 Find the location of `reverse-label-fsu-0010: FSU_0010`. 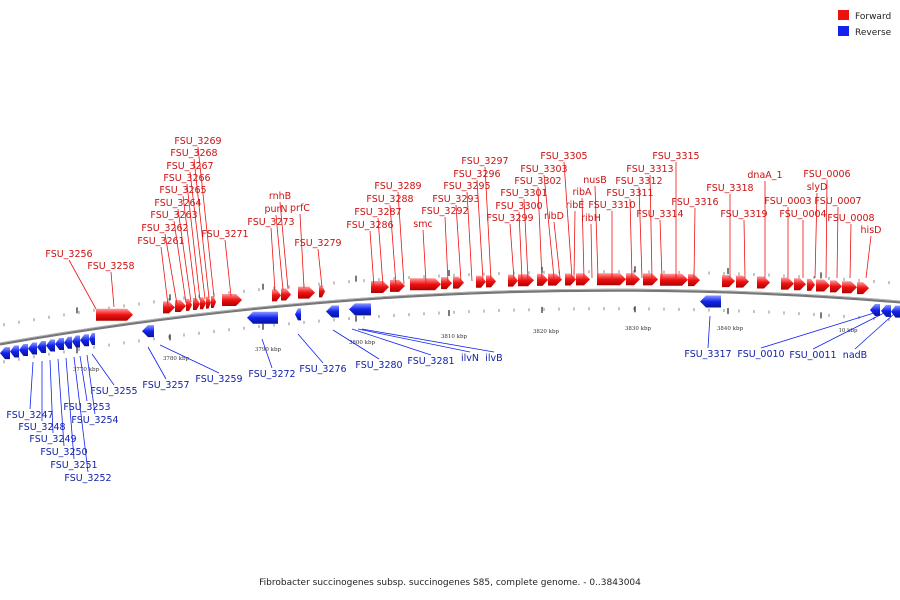

reverse-label-fsu-0010: FSU_0010 is located at coordinates (760, 354).